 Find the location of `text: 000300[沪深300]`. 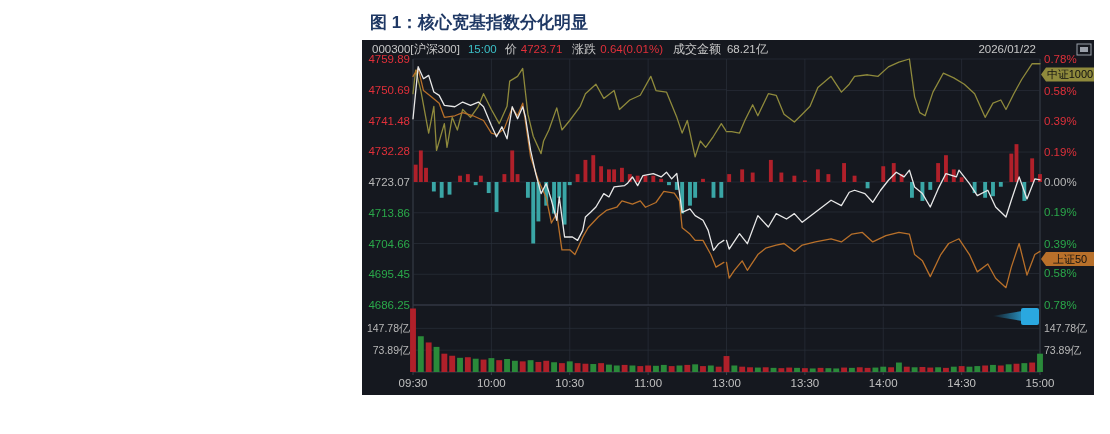

text: 000300[沪深300] is located at coordinates (416, 48).